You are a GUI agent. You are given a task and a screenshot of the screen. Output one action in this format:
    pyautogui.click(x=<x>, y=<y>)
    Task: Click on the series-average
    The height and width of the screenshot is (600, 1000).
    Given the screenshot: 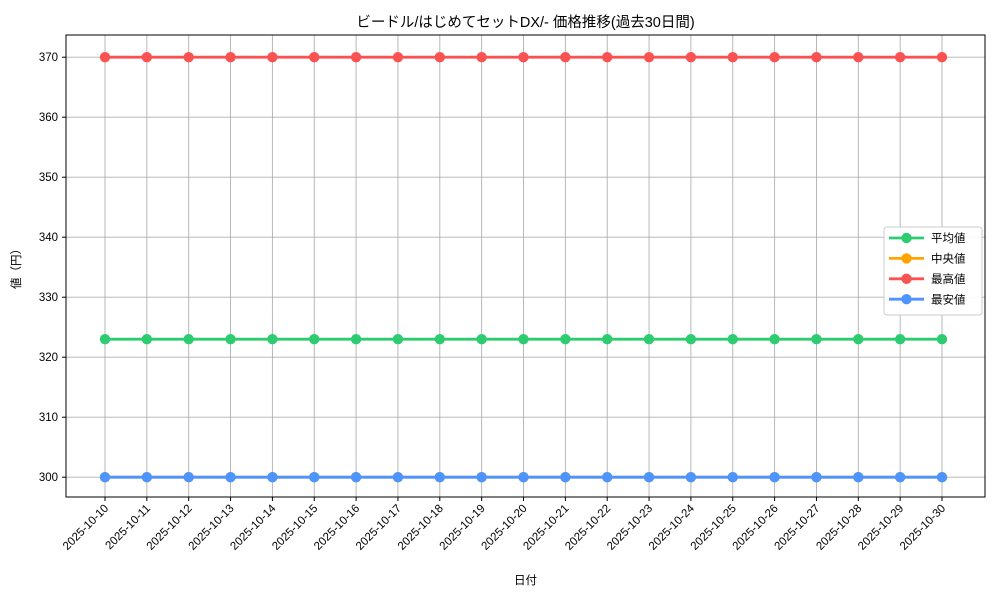 What is the action you would take?
    pyautogui.click(x=523, y=339)
    